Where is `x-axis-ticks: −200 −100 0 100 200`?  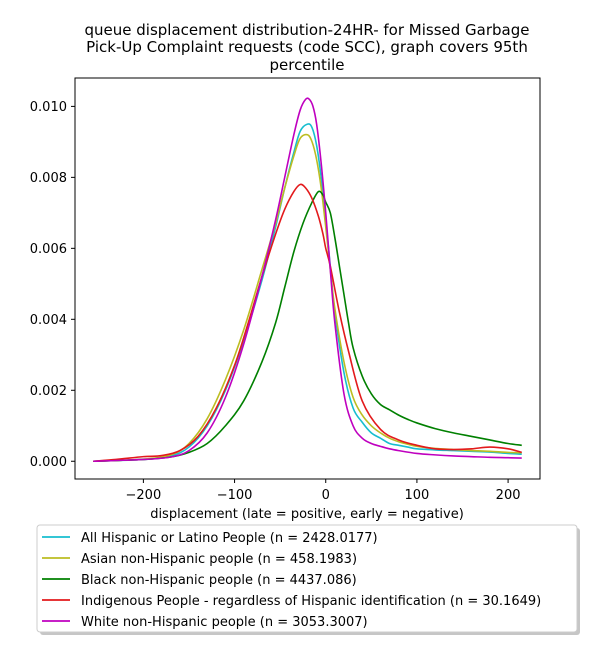 x-axis-ticks: −200 −100 0 100 200 is located at coordinates (323, 491).